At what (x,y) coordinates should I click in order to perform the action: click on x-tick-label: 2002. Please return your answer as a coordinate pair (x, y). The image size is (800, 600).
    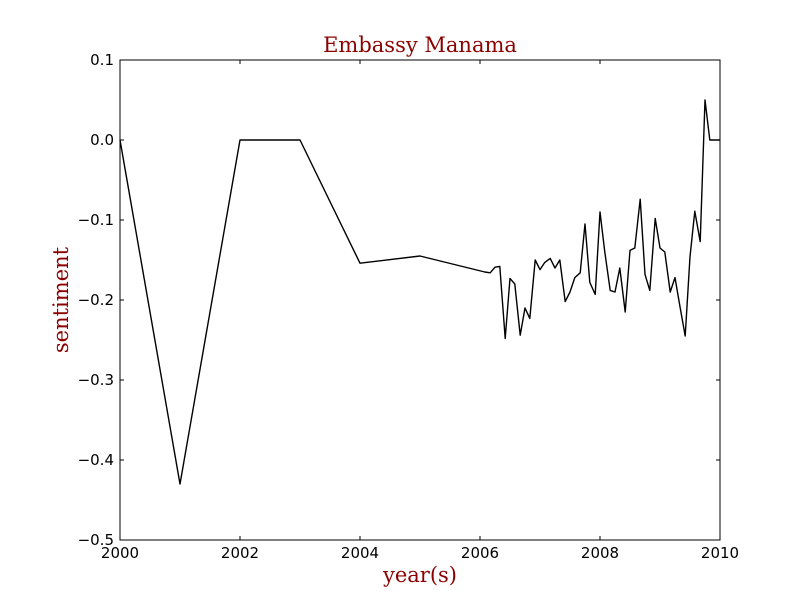
    Looking at the image, I should click on (240, 553).